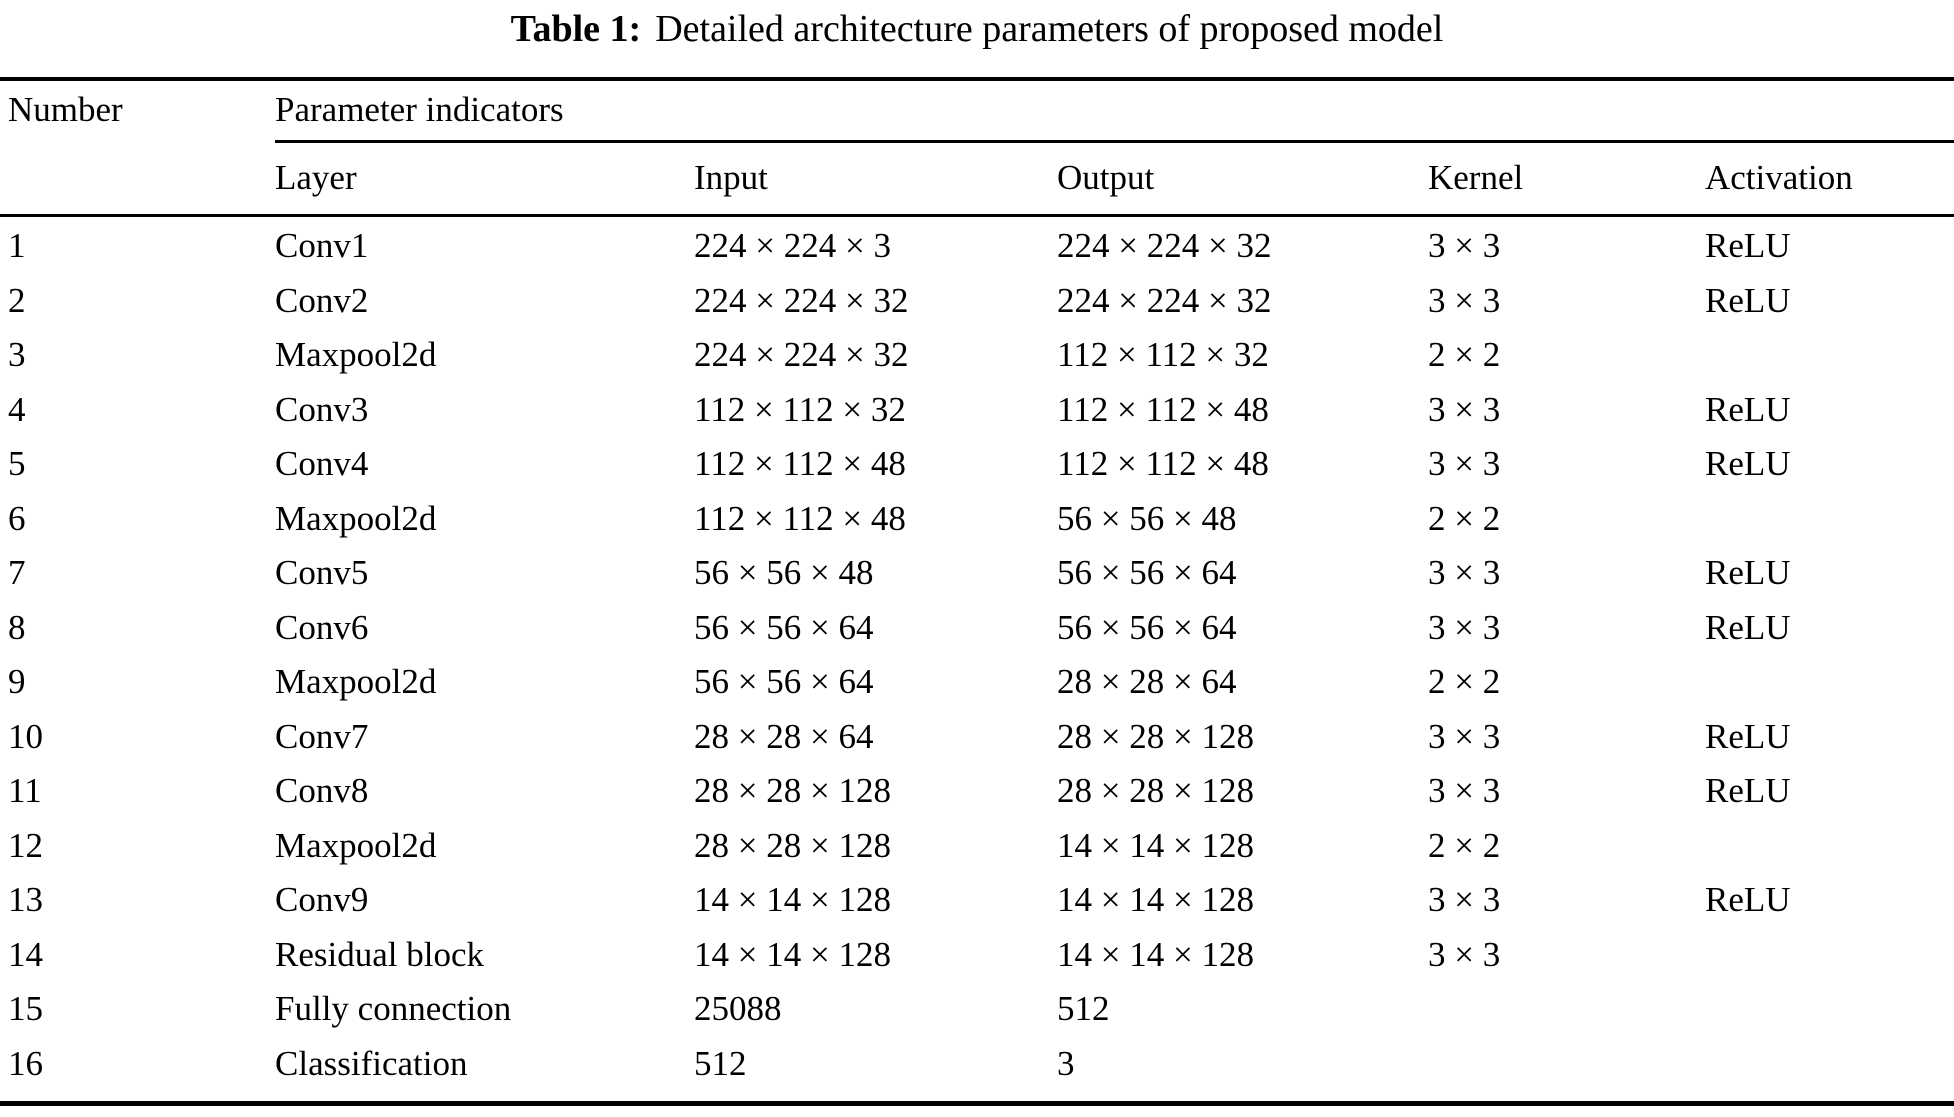 The image size is (1954, 1117). I want to click on column-header-output: Output, so click(1106, 178).